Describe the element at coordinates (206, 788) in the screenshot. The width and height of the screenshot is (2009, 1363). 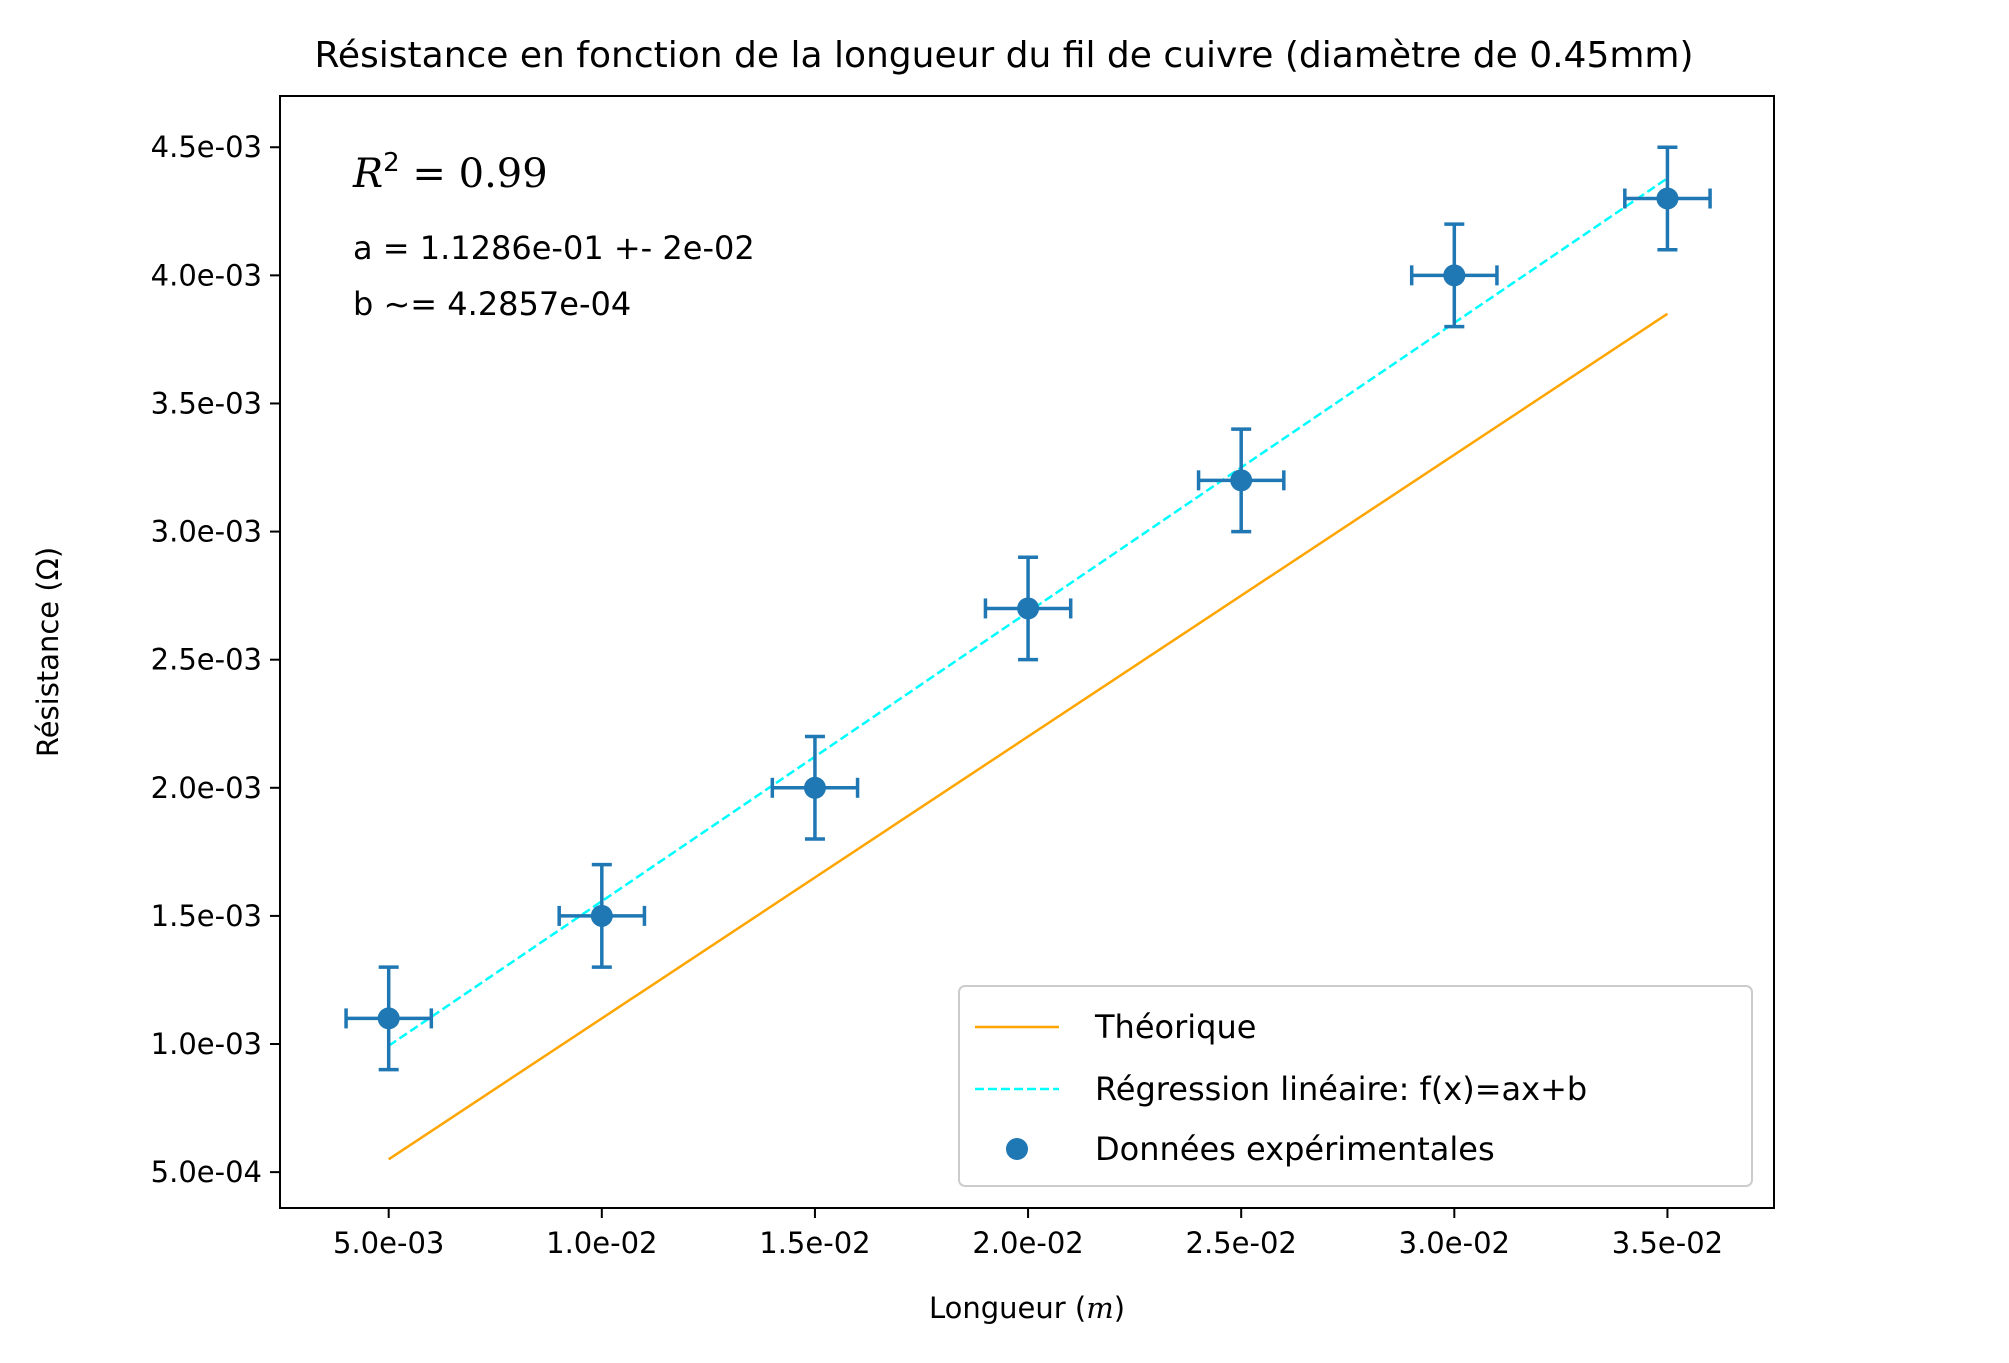
I see `y-tick-label: 2.0e-03` at that location.